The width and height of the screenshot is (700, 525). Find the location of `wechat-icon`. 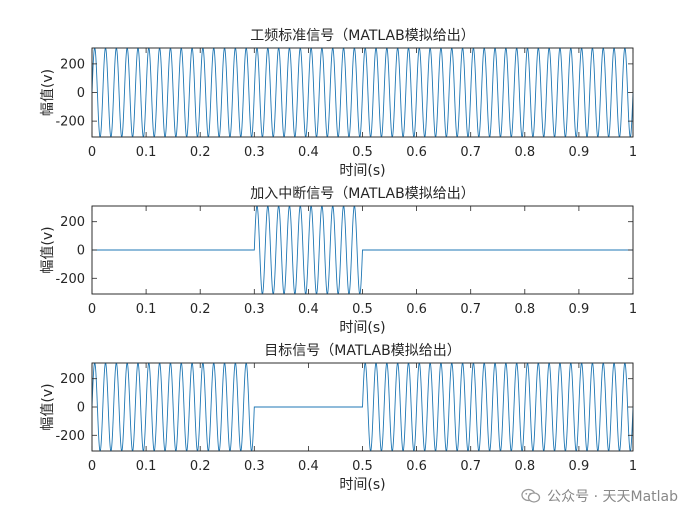

wechat-icon is located at coordinates (531, 495).